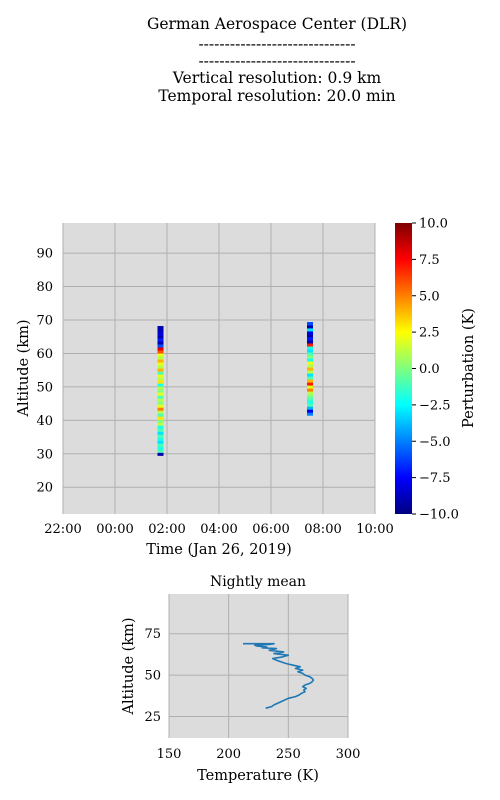 The height and width of the screenshot is (800, 500). What do you see at coordinates (279, 675) in the screenshot?
I see `temperature-profile-line` at bounding box center [279, 675].